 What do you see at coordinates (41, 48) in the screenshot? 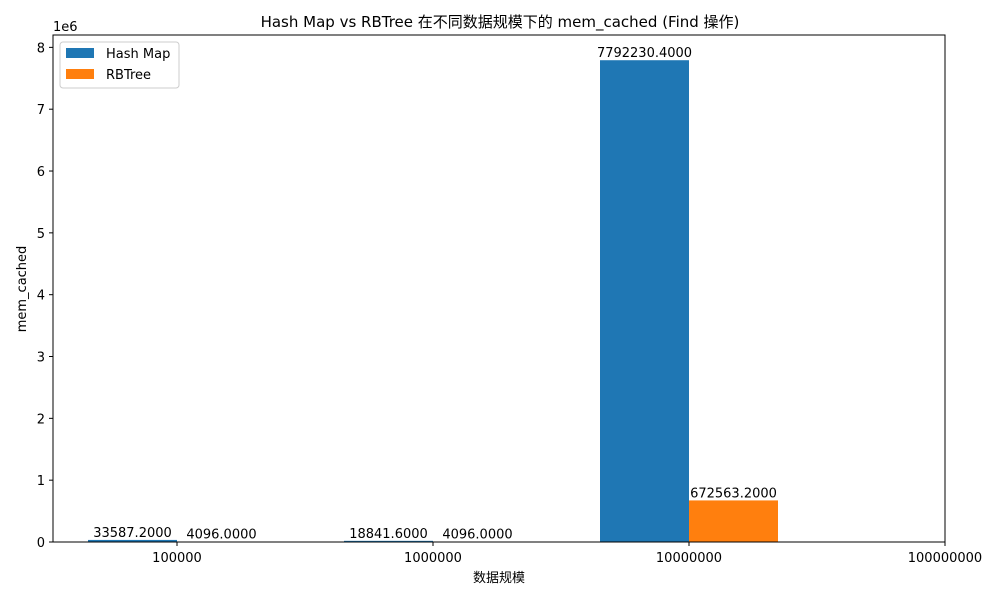
I see `y-tick-label: 8` at bounding box center [41, 48].